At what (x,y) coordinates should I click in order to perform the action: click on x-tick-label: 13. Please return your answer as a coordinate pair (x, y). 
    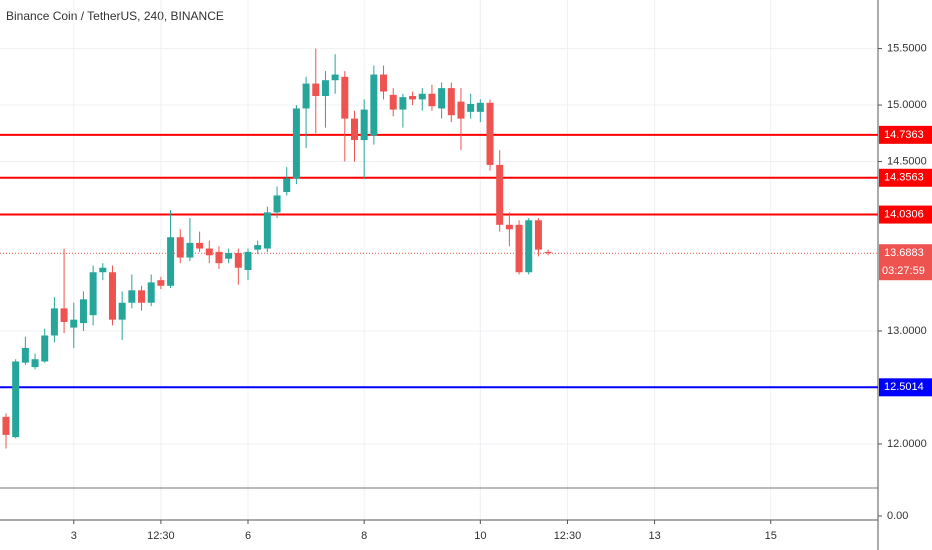
    Looking at the image, I should click on (654, 536).